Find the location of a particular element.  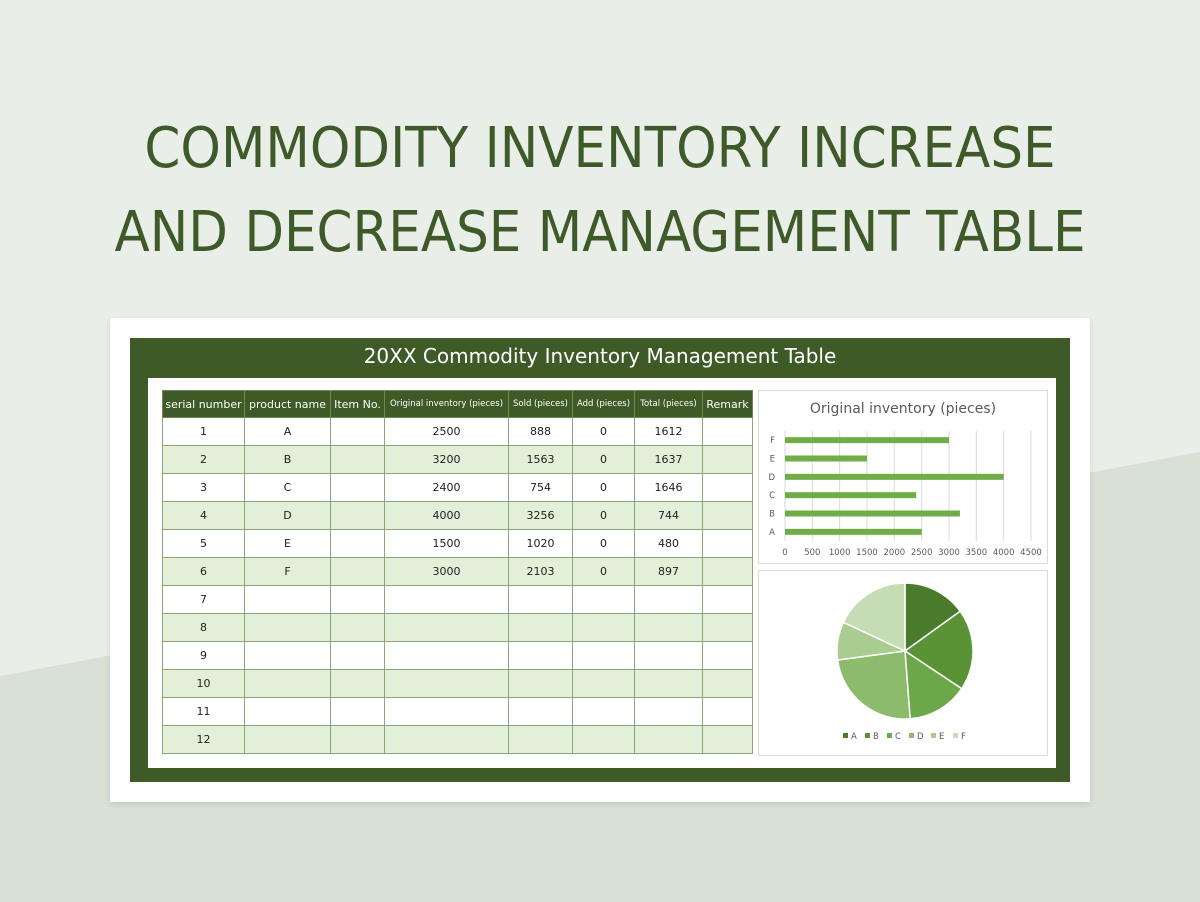

cell-sold: 2103 is located at coordinates (540, 571).